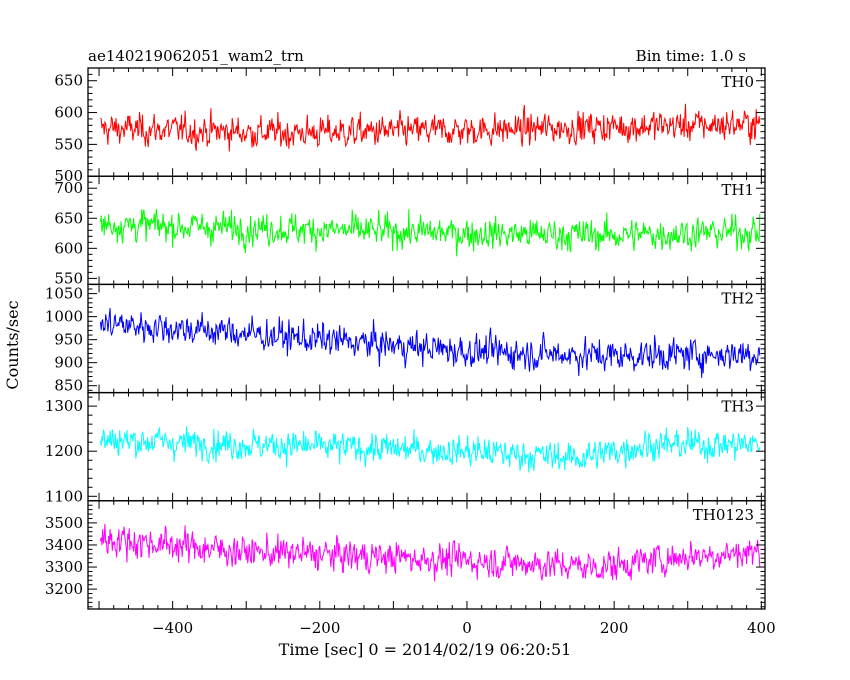  Describe the element at coordinates (68, 176) in the screenshot. I see `y-tick-label: 500` at that location.